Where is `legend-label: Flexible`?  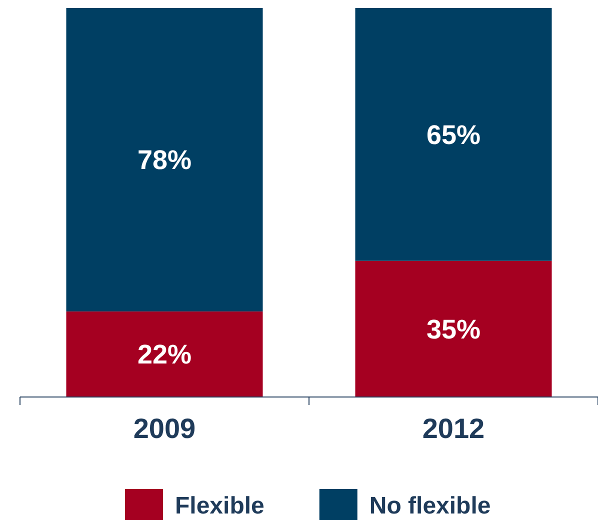 legend-label: Flexible is located at coordinates (219, 506).